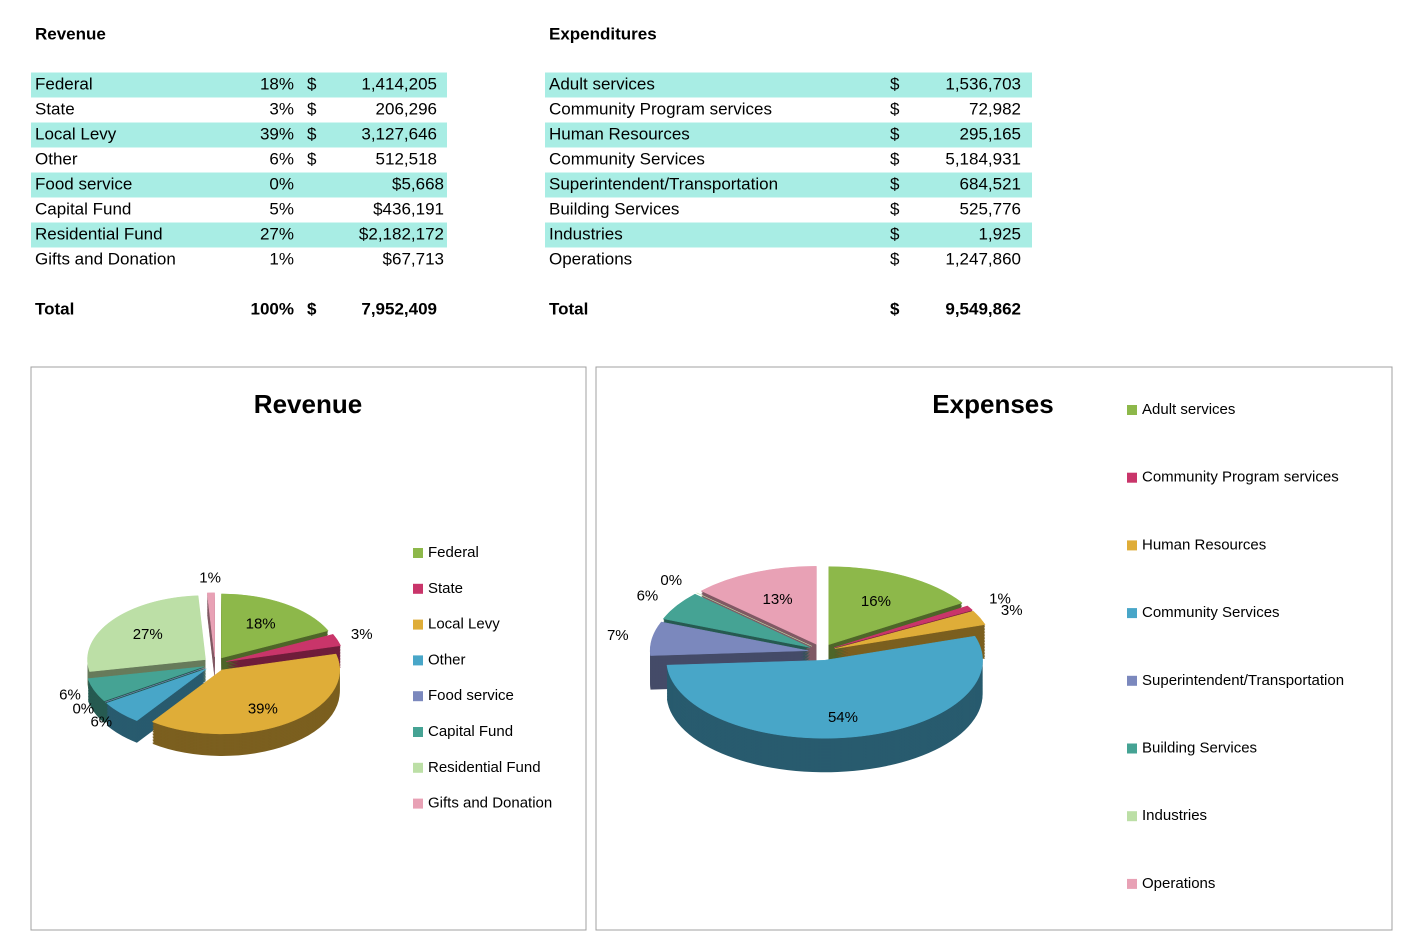 The height and width of the screenshot is (944, 1404). I want to click on row-name: Community Services, so click(627, 158).